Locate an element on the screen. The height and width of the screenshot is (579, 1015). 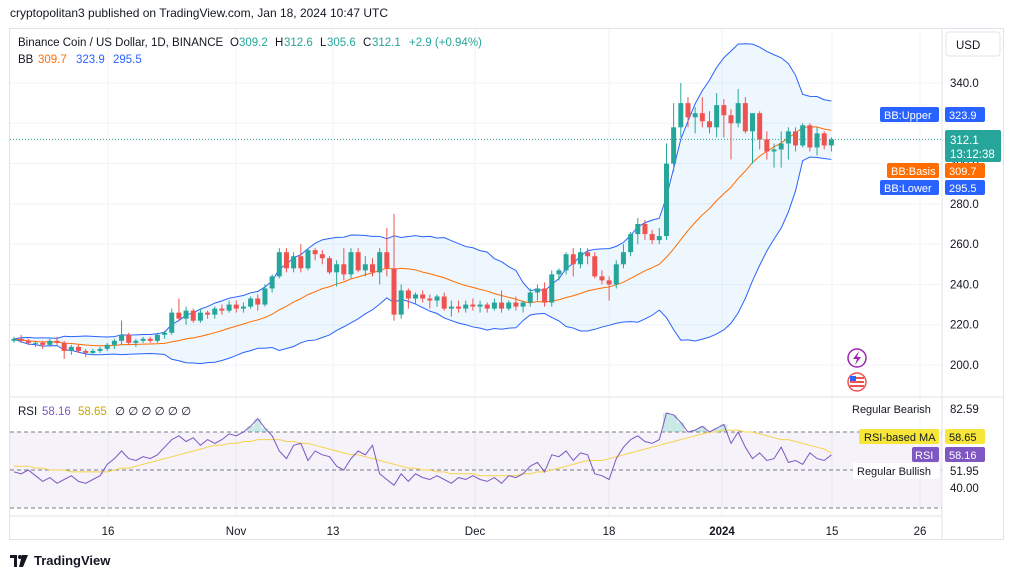
rsi-label: RSI is located at coordinates (27, 412).